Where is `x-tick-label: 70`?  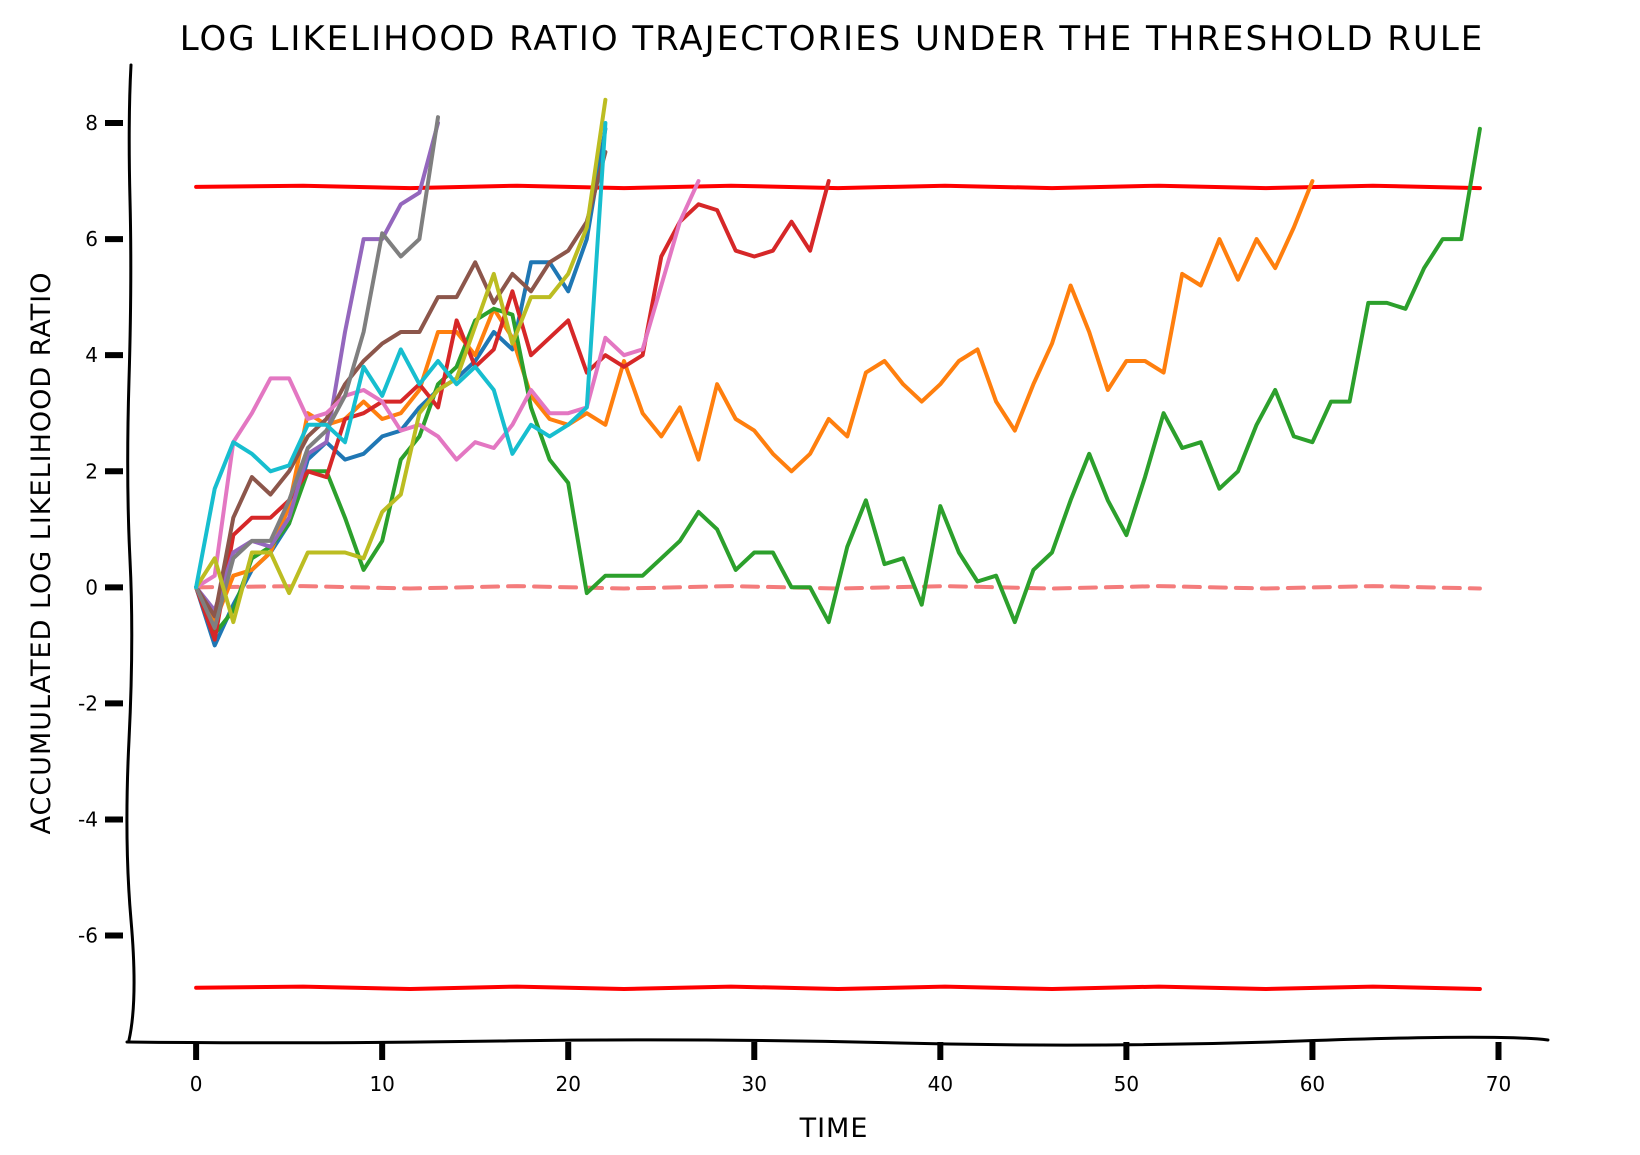
x-tick-label: 70 is located at coordinates (1498, 1084).